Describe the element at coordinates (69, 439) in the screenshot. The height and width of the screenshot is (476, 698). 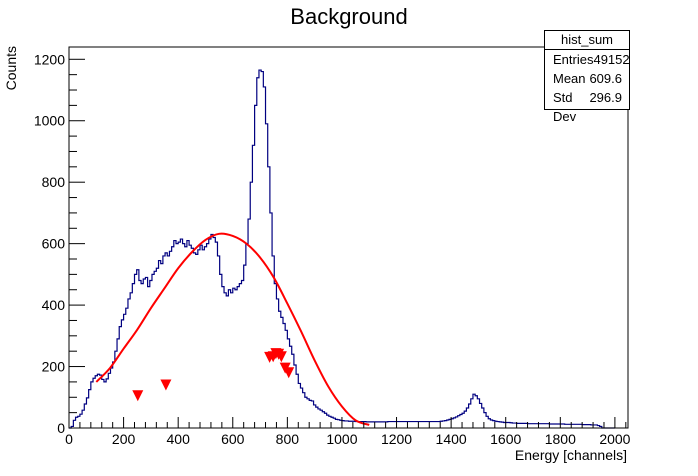
I see `x-tick-label: 0` at that location.